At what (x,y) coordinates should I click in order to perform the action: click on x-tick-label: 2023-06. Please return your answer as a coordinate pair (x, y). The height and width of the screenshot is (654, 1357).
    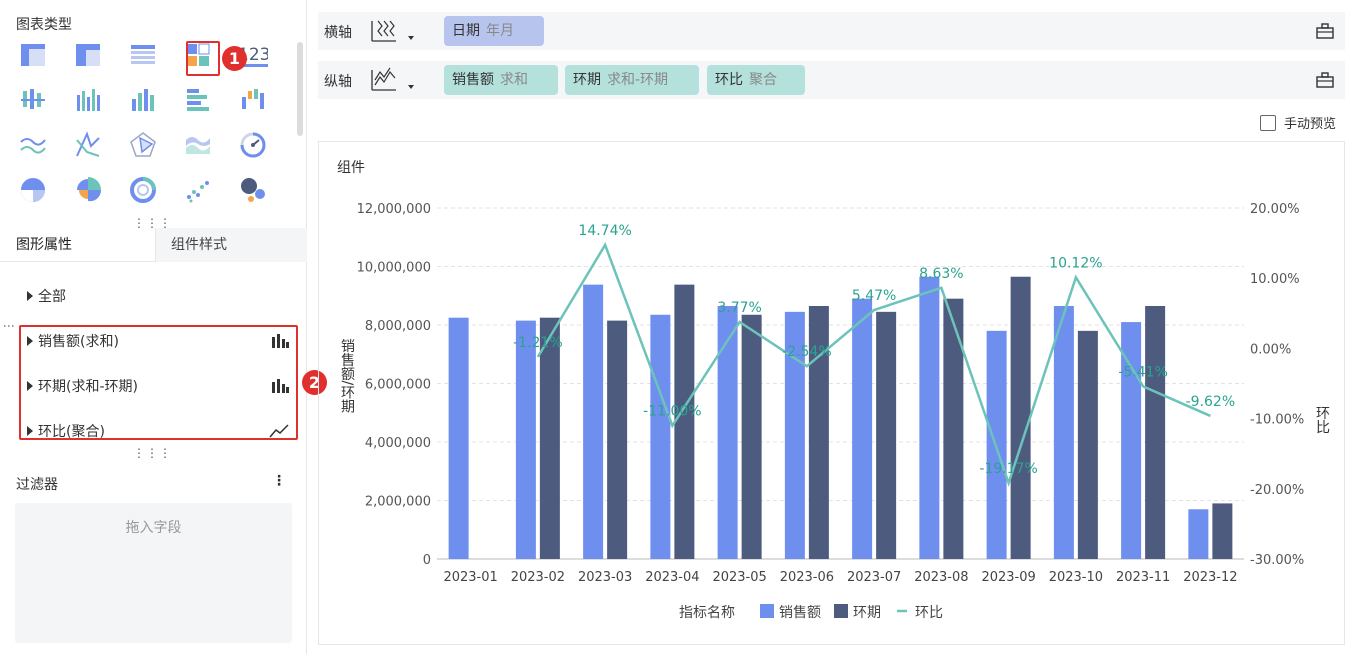
    Looking at the image, I should click on (807, 577).